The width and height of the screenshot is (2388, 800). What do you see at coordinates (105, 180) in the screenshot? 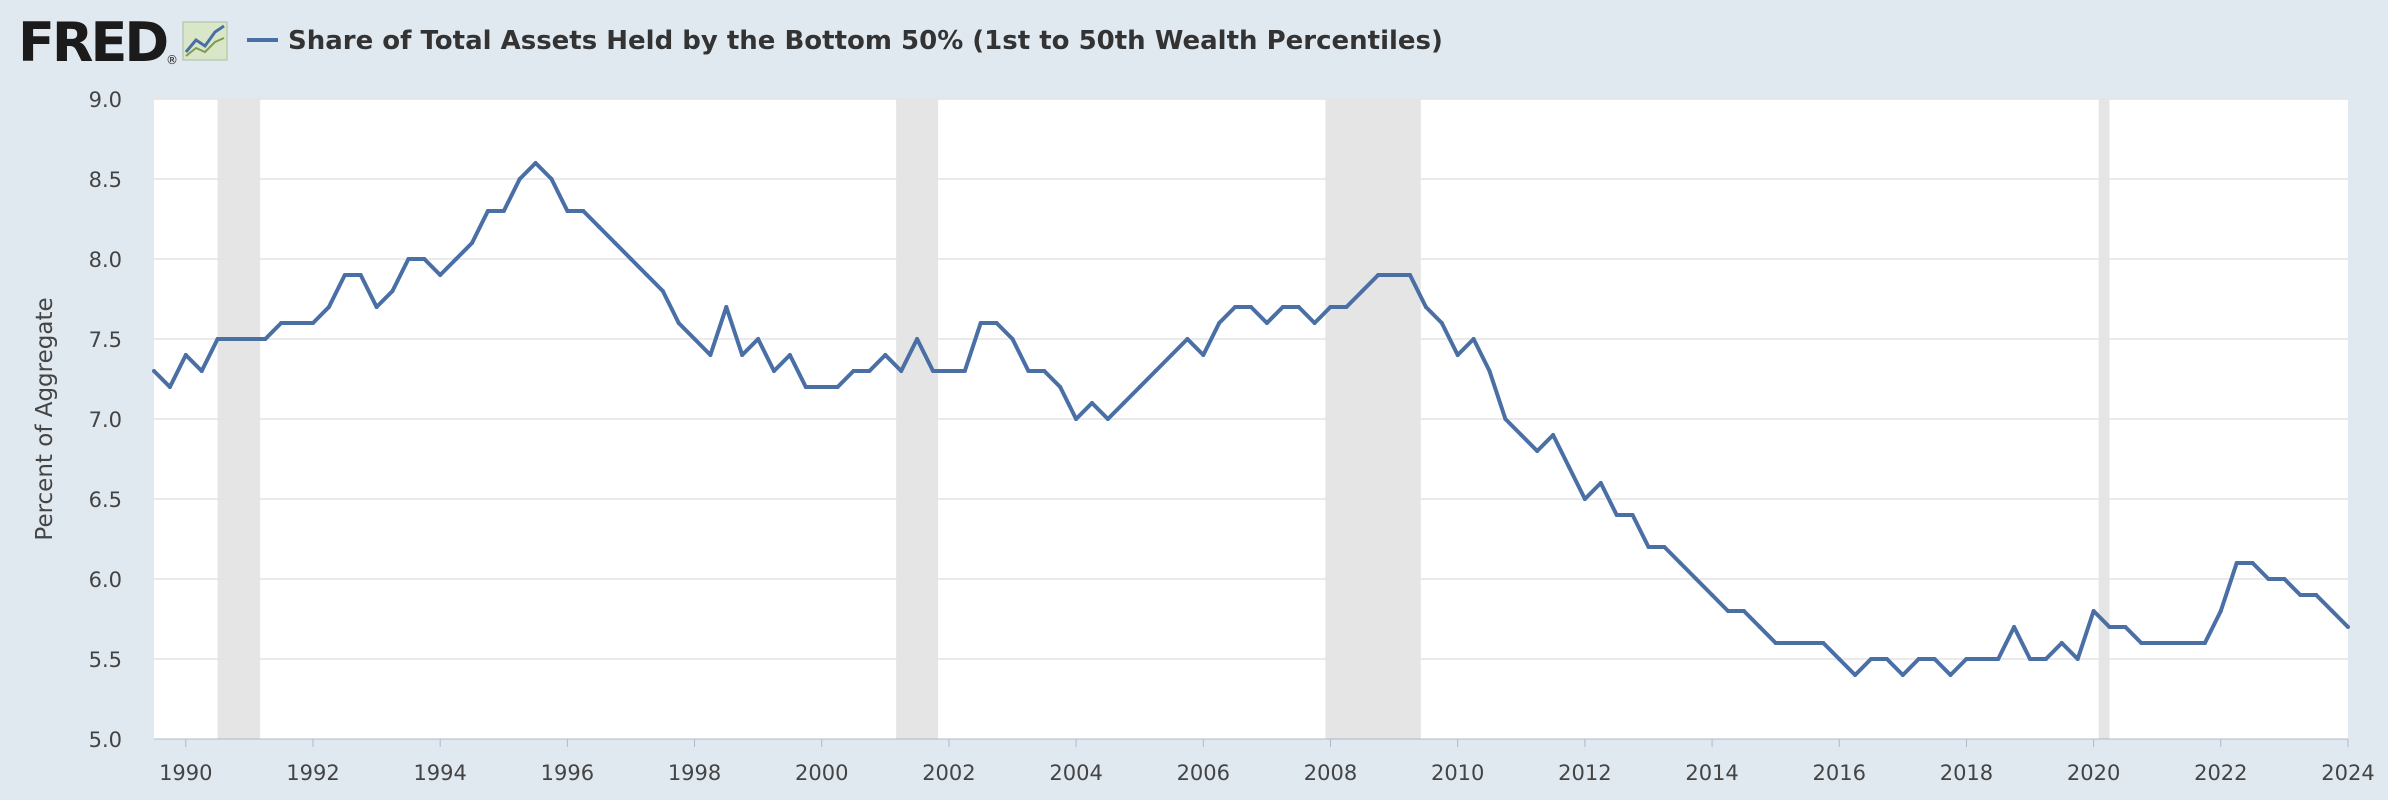
I see `y-tick-label: 8.5` at bounding box center [105, 180].